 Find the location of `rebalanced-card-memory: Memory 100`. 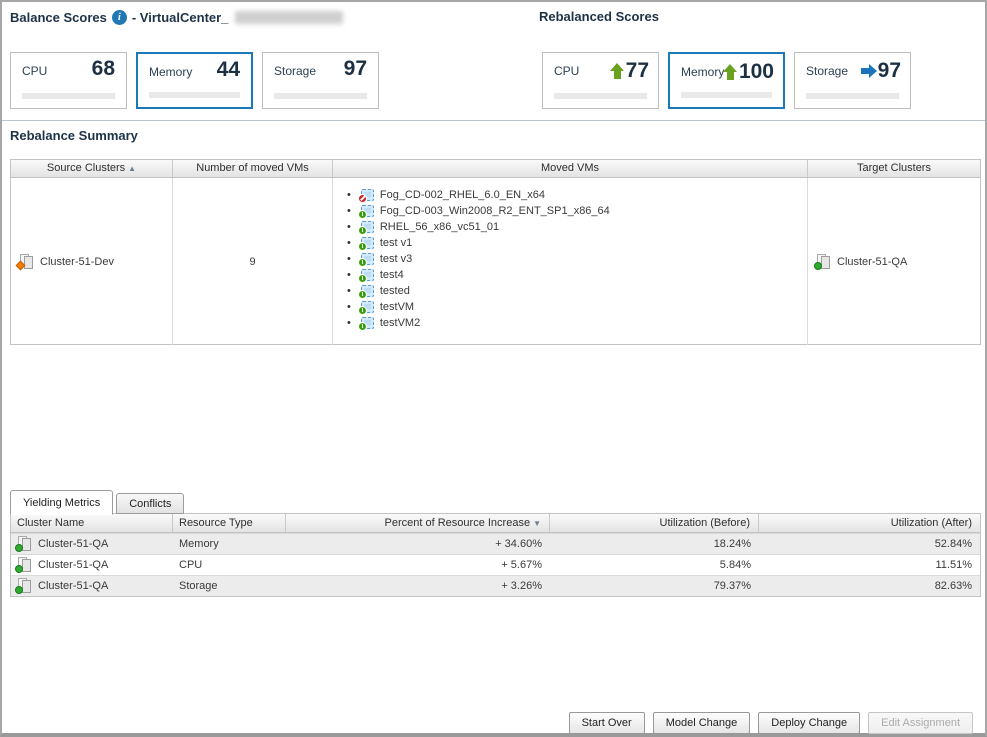

rebalanced-card-memory: Memory 100 is located at coordinates (726, 80).